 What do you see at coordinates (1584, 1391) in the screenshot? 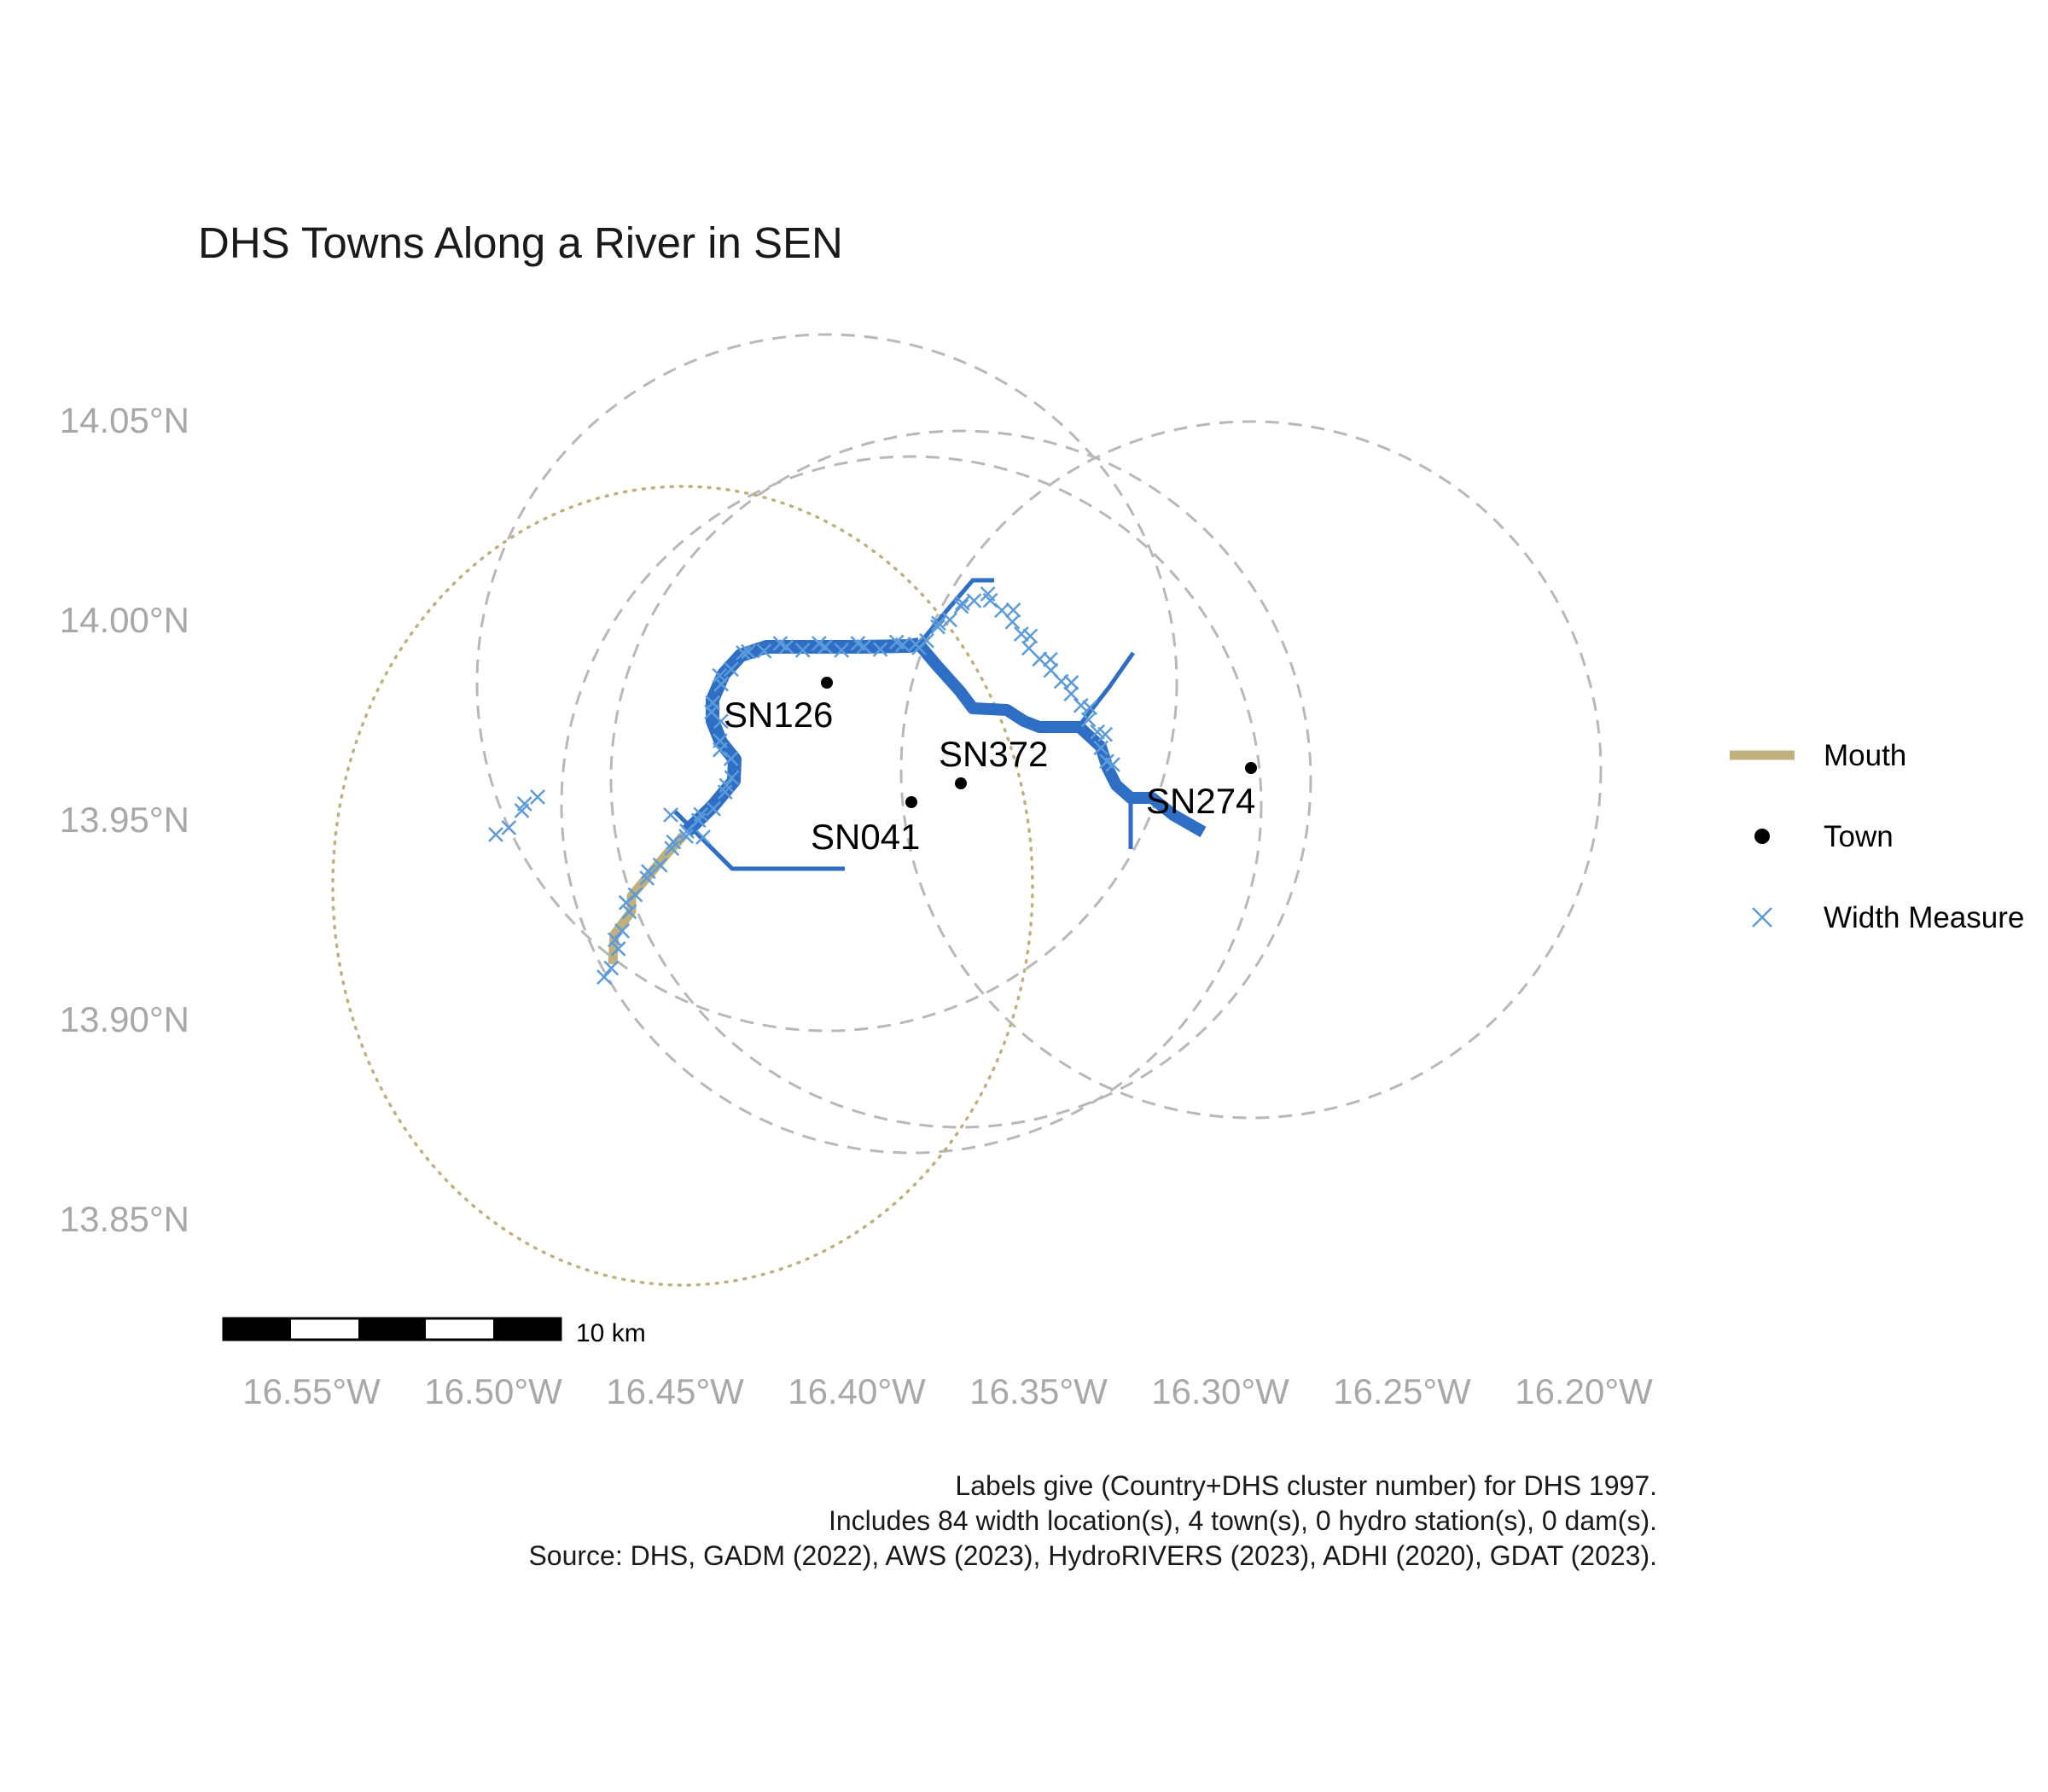
I see `x-tick-label: 16.20°W` at bounding box center [1584, 1391].